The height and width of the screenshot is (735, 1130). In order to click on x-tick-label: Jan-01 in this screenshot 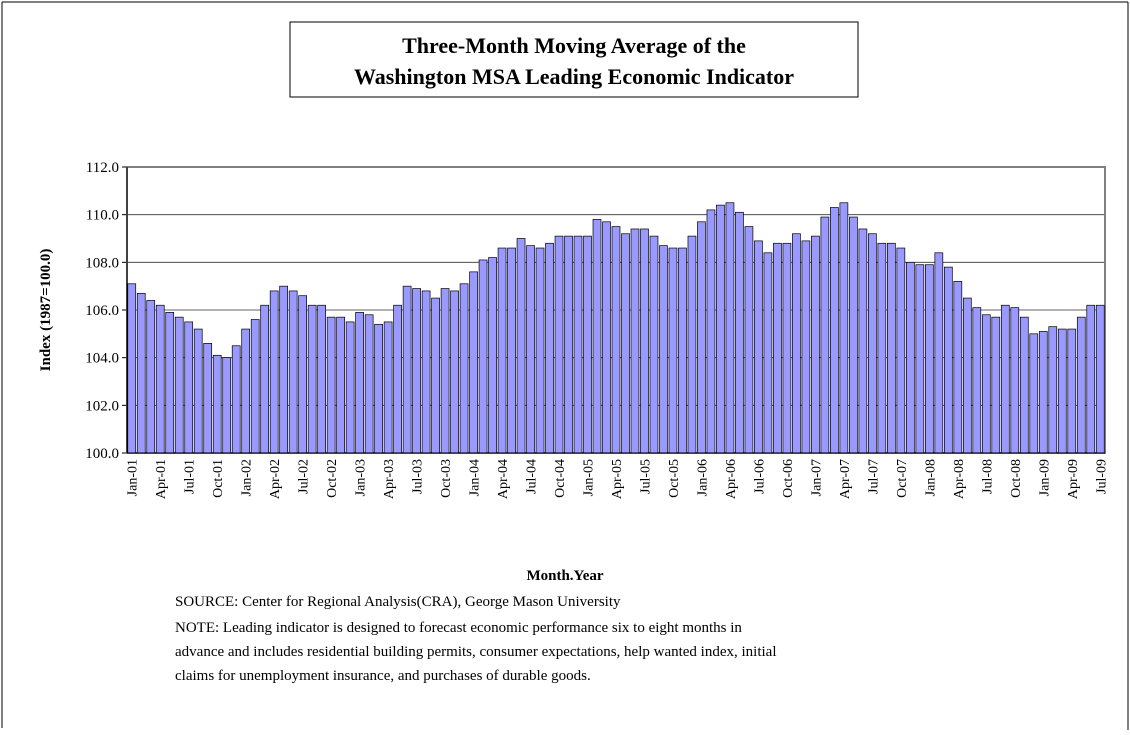, I will do `click(133, 477)`.